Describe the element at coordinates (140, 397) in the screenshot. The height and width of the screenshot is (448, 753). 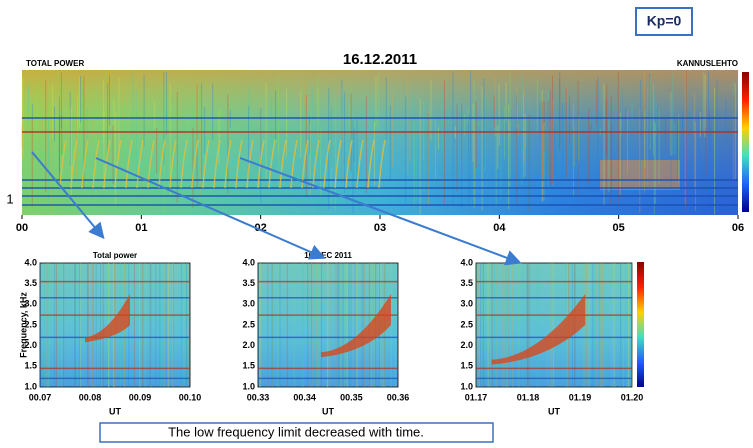
I see `x-tick-label: 00.09` at that location.